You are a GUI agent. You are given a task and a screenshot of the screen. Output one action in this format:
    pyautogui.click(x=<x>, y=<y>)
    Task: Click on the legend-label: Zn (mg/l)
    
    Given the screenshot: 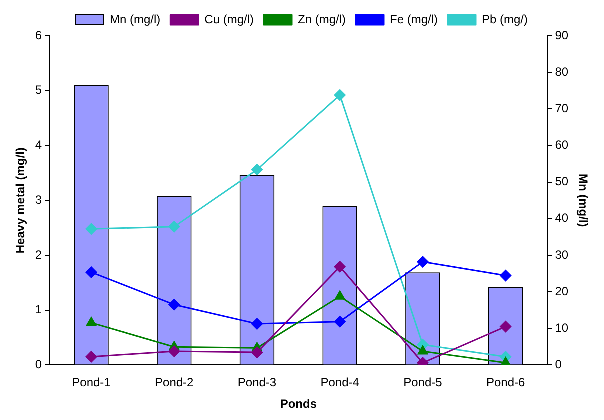 What is the action you would take?
    pyautogui.click(x=322, y=19)
    